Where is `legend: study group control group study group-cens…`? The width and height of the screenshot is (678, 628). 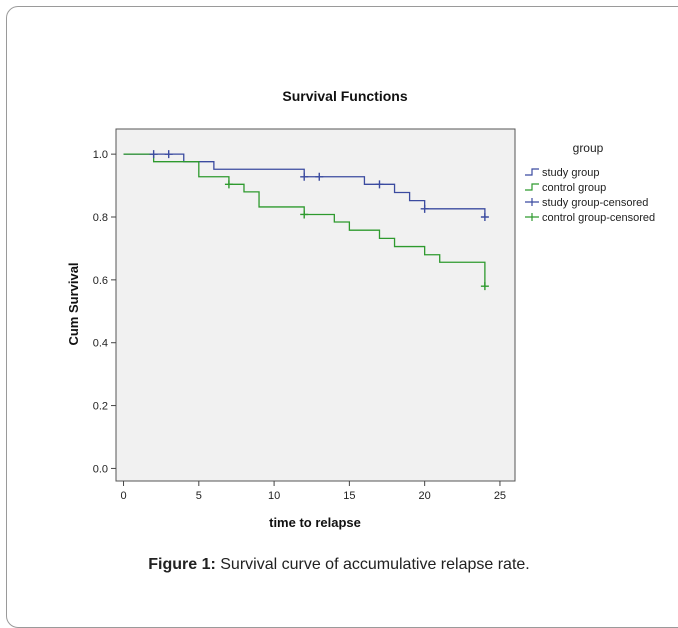 legend: study group control group study group-cens… is located at coordinates (590, 195).